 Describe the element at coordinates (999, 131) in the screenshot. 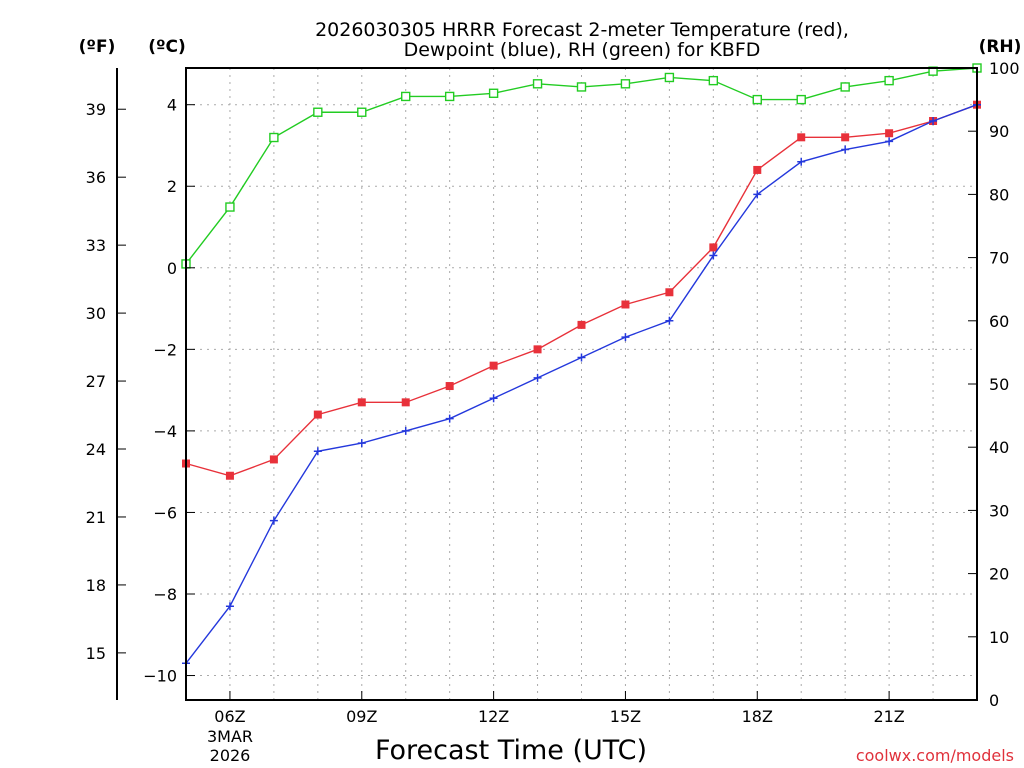

I see `rh-tick-label: 90` at that location.